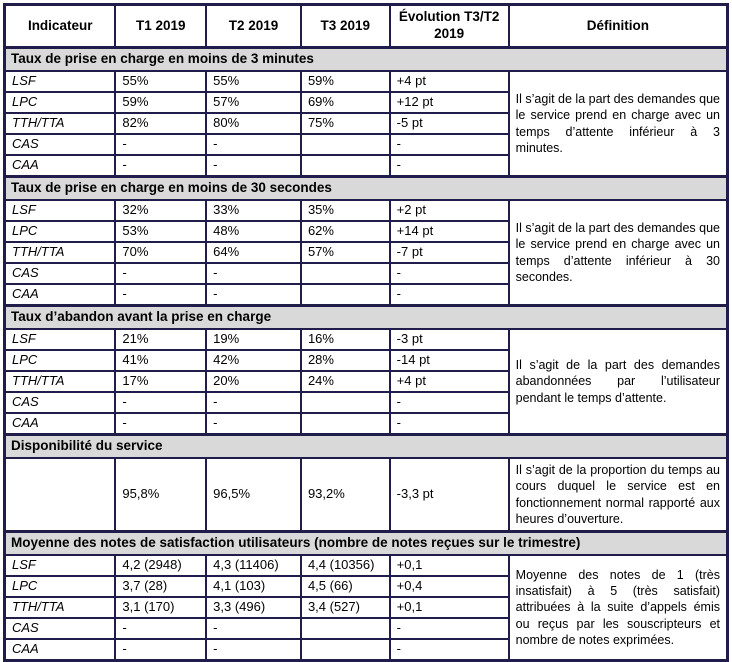 The image size is (732, 662). I want to click on table-row: TTH/TTA 3,1 (170) 3,3 (496) 3,4 (527) +0,1, so click(365, 607).